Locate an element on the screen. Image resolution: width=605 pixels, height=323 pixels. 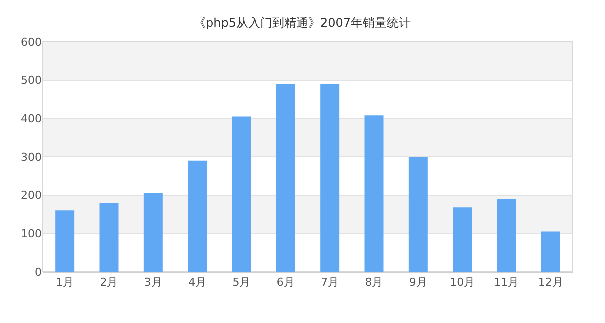
x-tick-label: 3月 is located at coordinates (153, 283).